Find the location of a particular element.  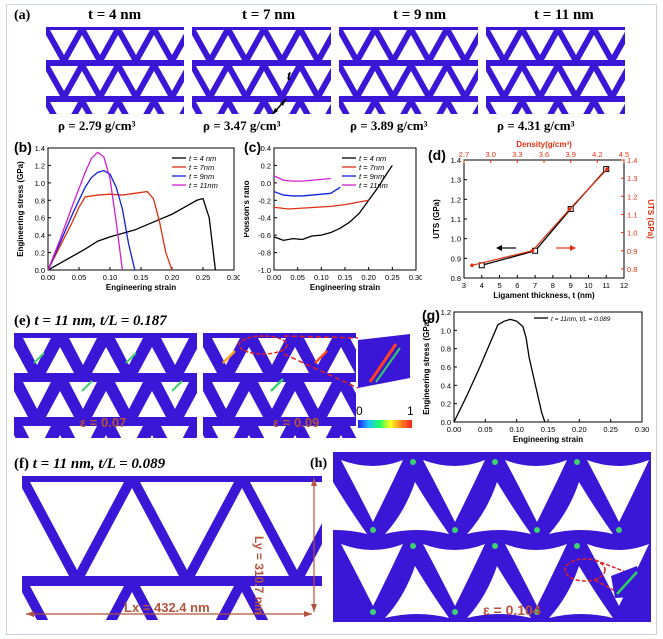

arrow-left-head is located at coordinates (499, 248).